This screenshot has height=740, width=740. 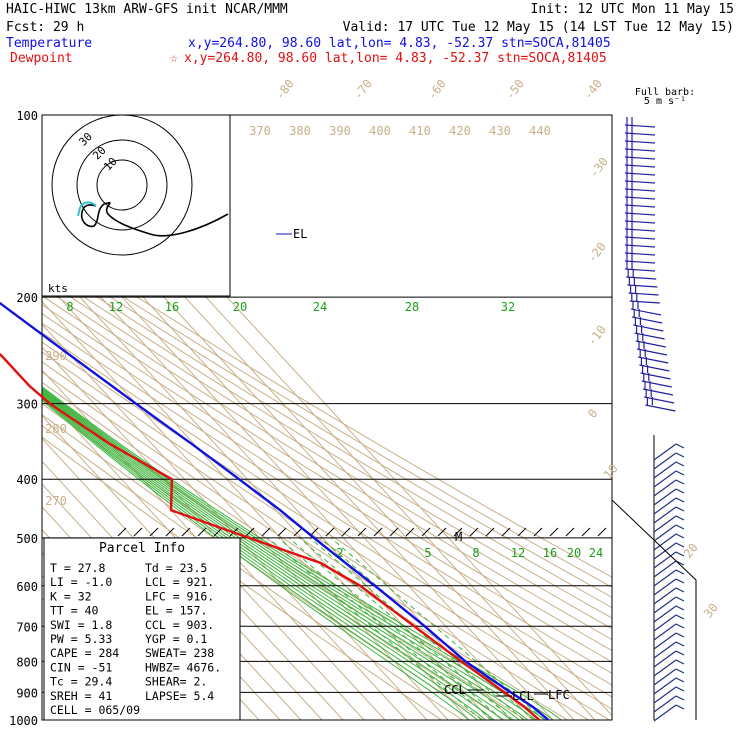 I want to click on parcel-index-right: LCL = 921., so click(x=179, y=582).